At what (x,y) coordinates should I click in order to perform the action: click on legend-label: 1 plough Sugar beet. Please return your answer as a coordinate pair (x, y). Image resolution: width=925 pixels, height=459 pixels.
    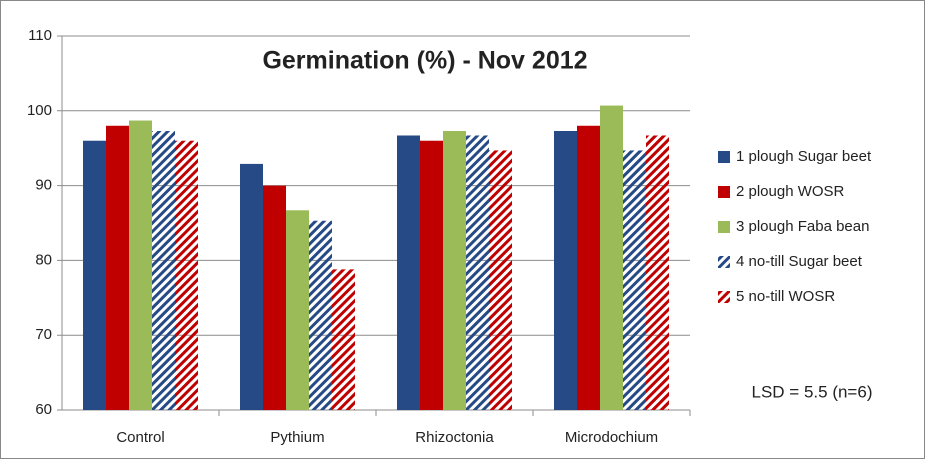
    Looking at the image, I should click on (804, 156).